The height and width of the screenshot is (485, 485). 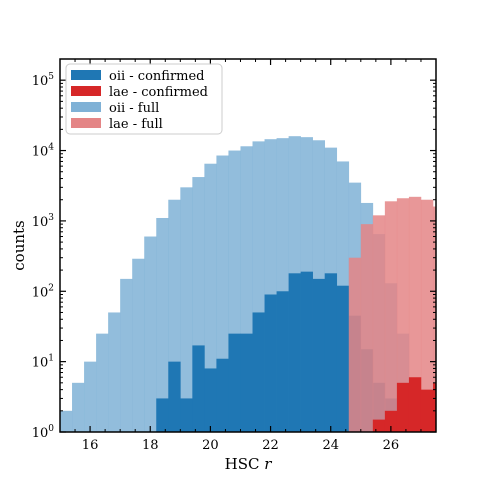 What do you see at coordinates (43, 221) in the screenshot?
I see `y-tick-label: 10³` at bounding box center [43, 221].